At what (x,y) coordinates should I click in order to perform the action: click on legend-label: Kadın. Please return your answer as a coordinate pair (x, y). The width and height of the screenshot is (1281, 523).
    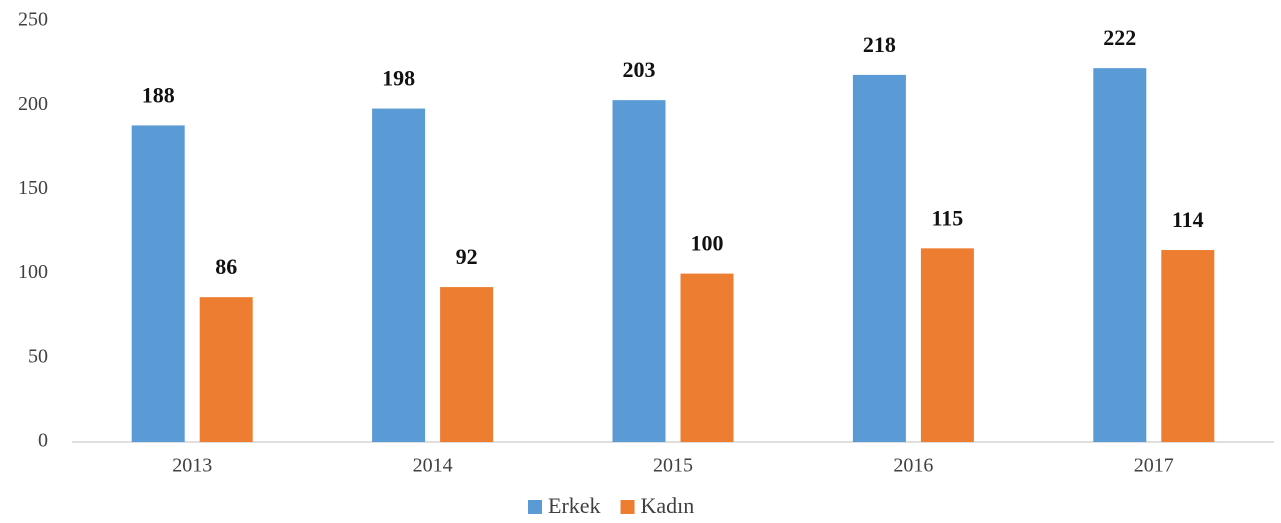
    Looking at the image, I should click on (668, 505).